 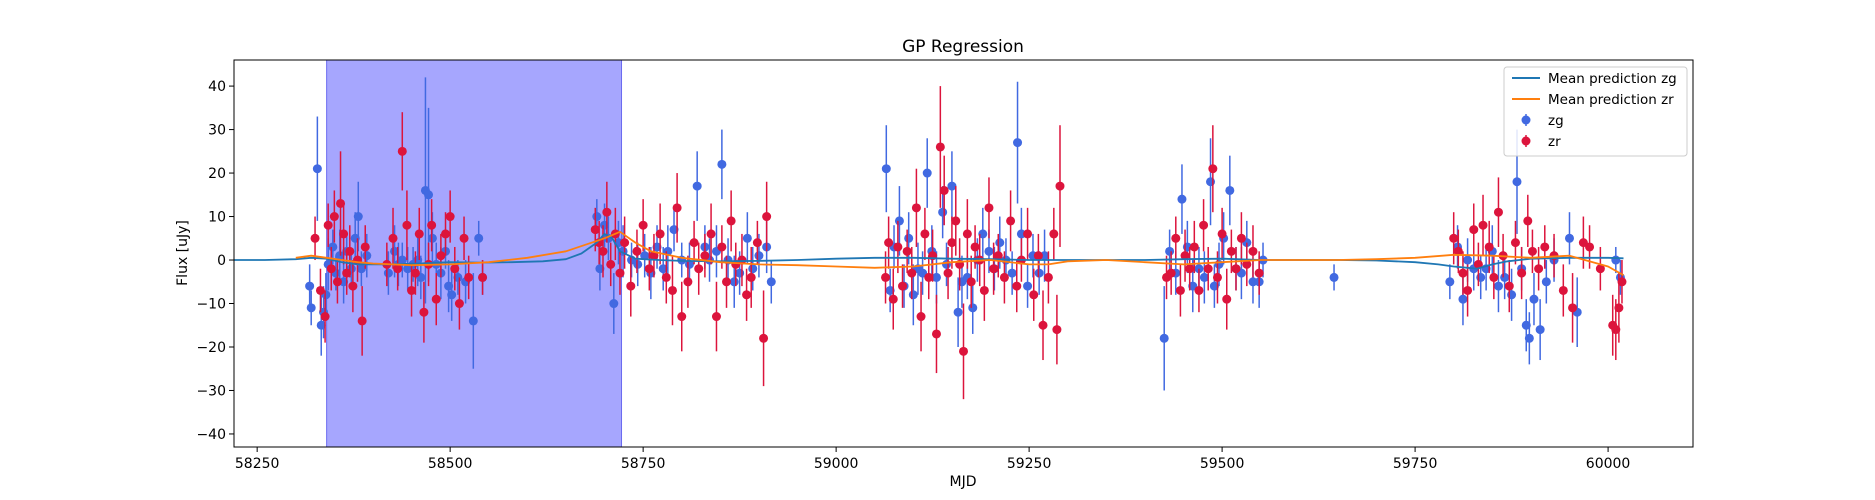 I want to click on legend-box, so click(x=1595, y=111).